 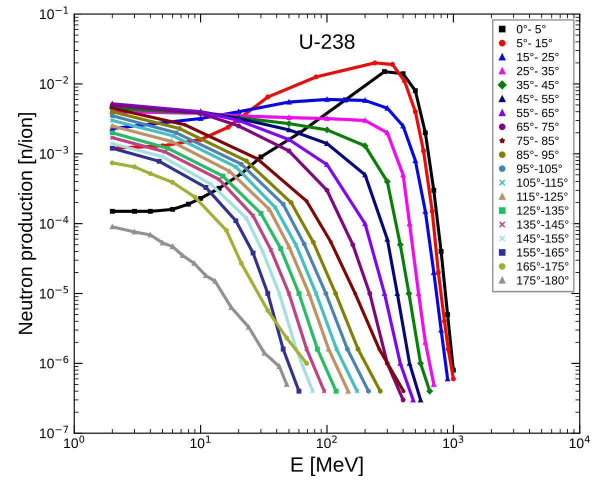 I want to click on legend-label: 35°- 45°, so click(x=537, y=85).